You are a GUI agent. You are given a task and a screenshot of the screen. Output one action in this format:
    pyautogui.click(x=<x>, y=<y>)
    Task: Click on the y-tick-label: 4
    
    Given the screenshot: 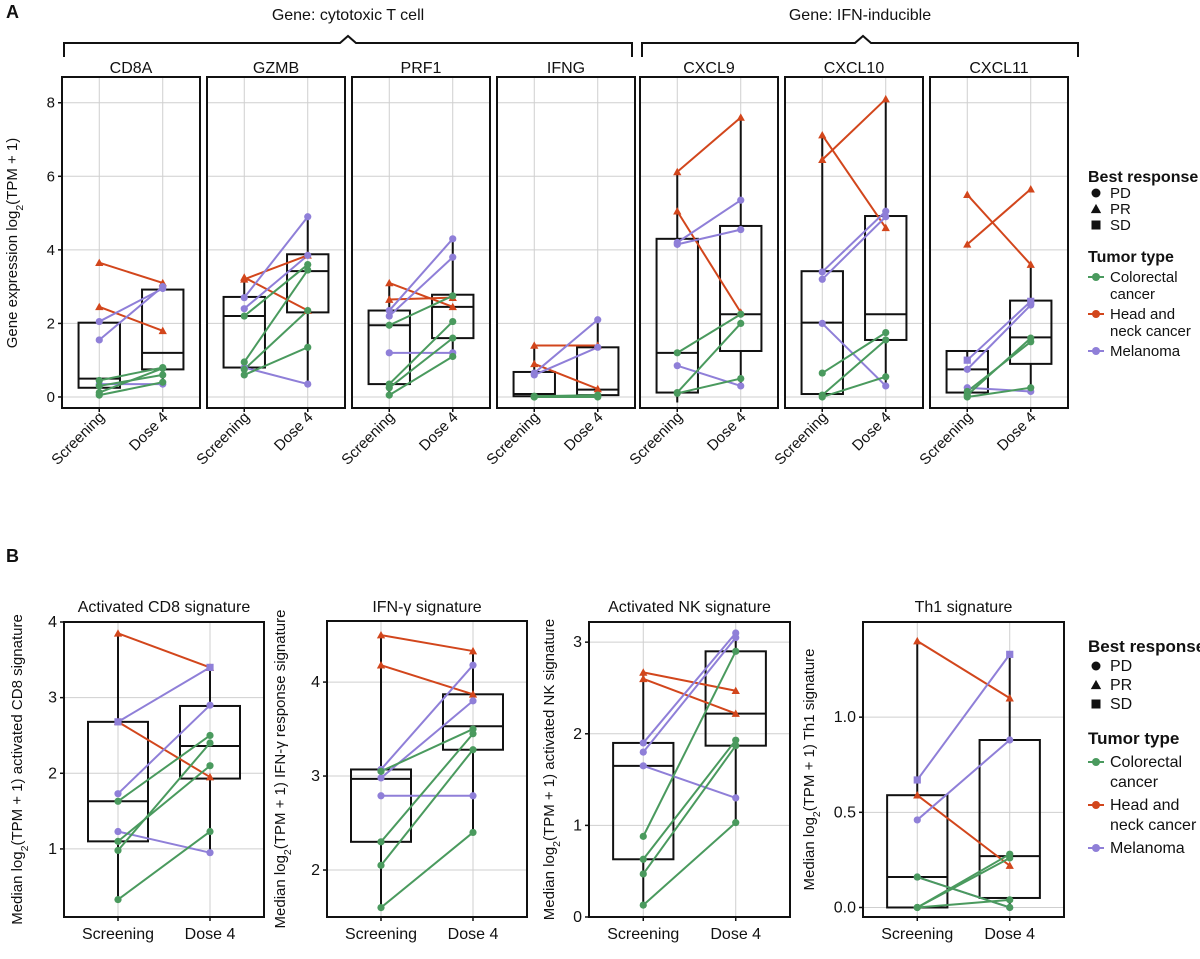 What is the action you would take?
    pyautogui.click(x=315, y=682)
    